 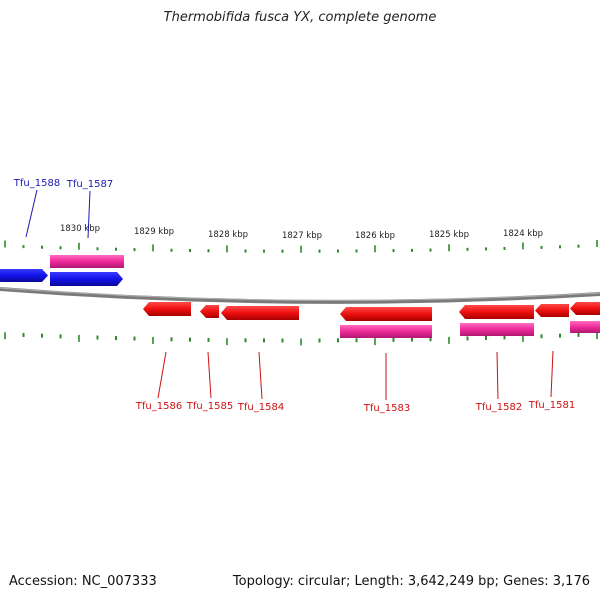 What do you see at coordinates (300, 17) in the screenshot?
I see `map-title: Thermobifida fusca YX, complete genome` at bounding box center [300, 17].